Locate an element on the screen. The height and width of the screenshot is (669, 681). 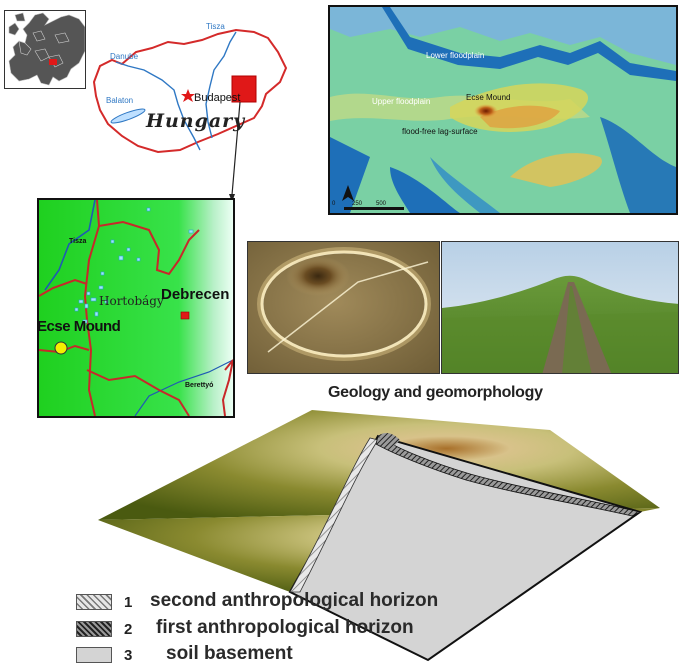
ecse-mound-location-marker is located at coordinates (61, 348).